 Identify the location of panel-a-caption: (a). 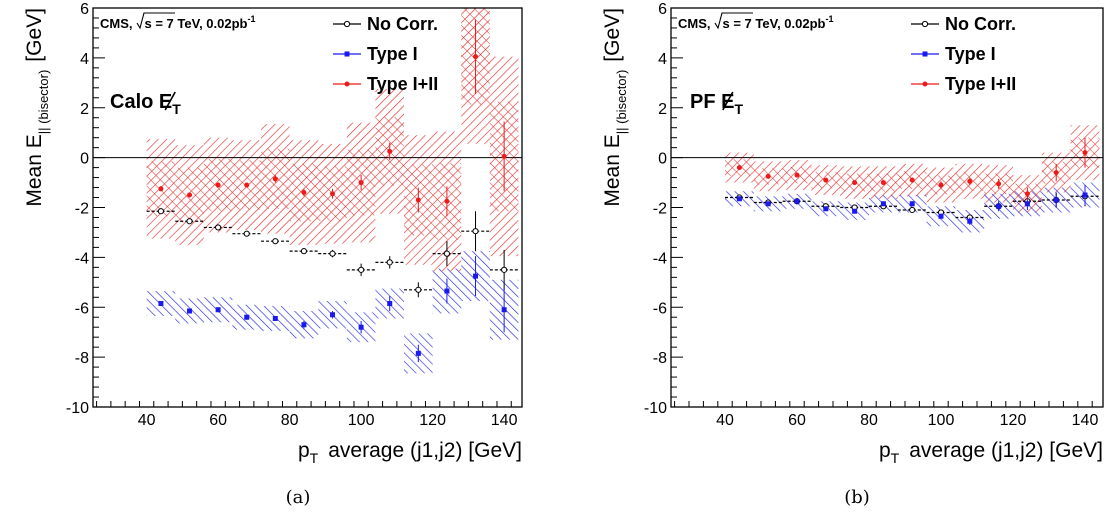
(298, 497).